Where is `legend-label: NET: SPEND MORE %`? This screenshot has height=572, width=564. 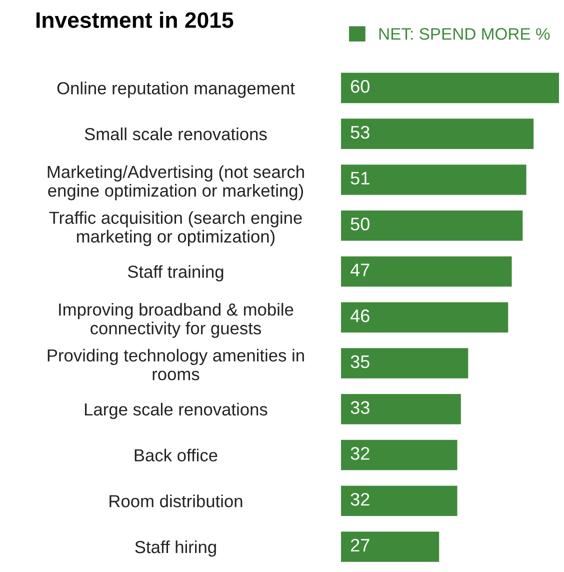 legend-label: NET: SPEND MORE % is located at coordinates (464, 34).